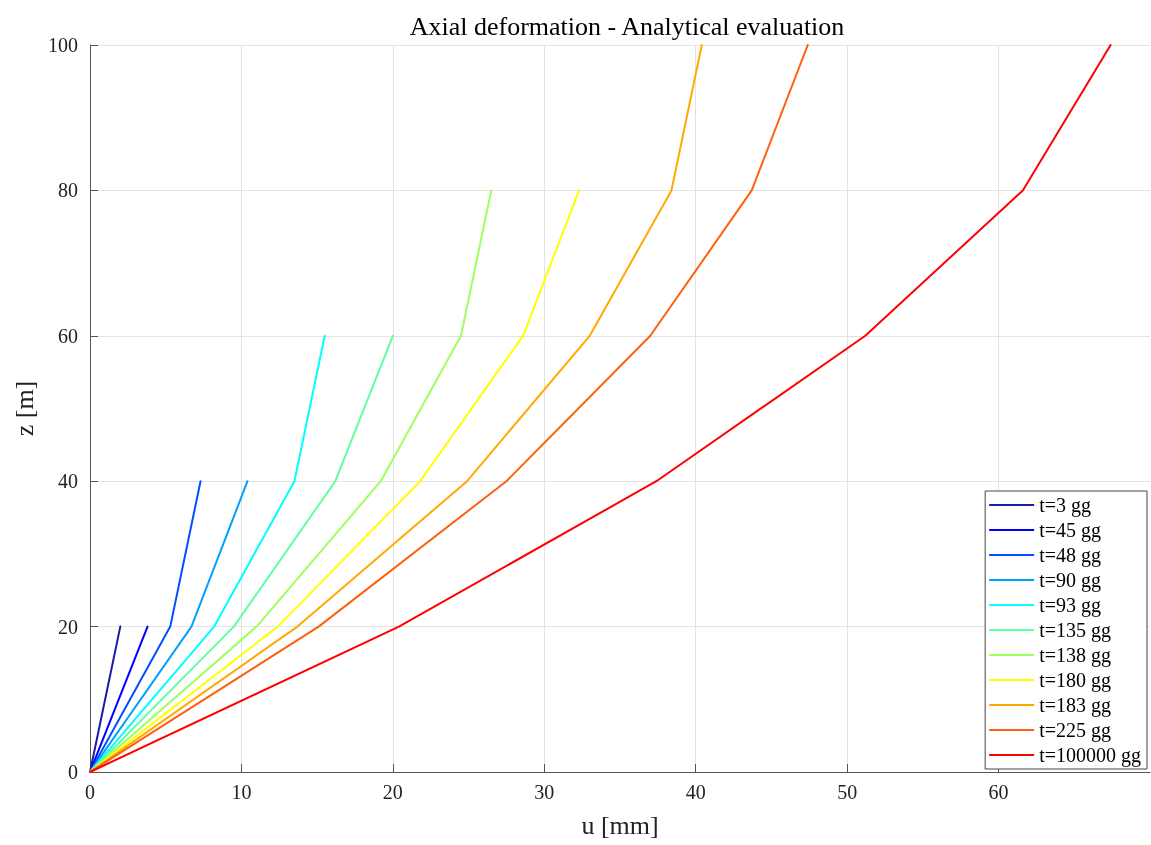  Describe the element at coordinates (68, 335) in the screenshot. I see `y-tick-label: 60` at that location.